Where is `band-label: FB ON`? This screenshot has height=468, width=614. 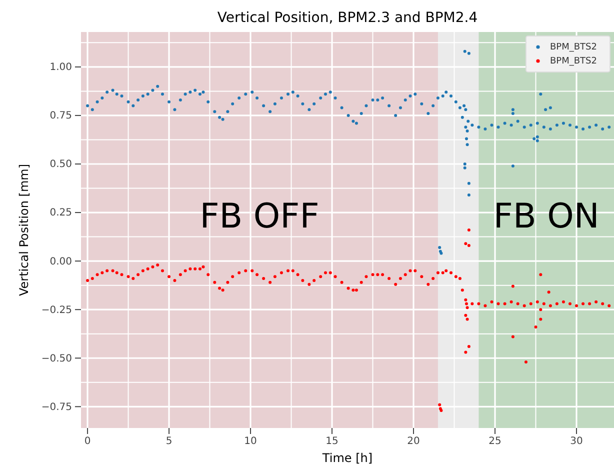
band-label: FB ON is located at coordinates (546, 216).